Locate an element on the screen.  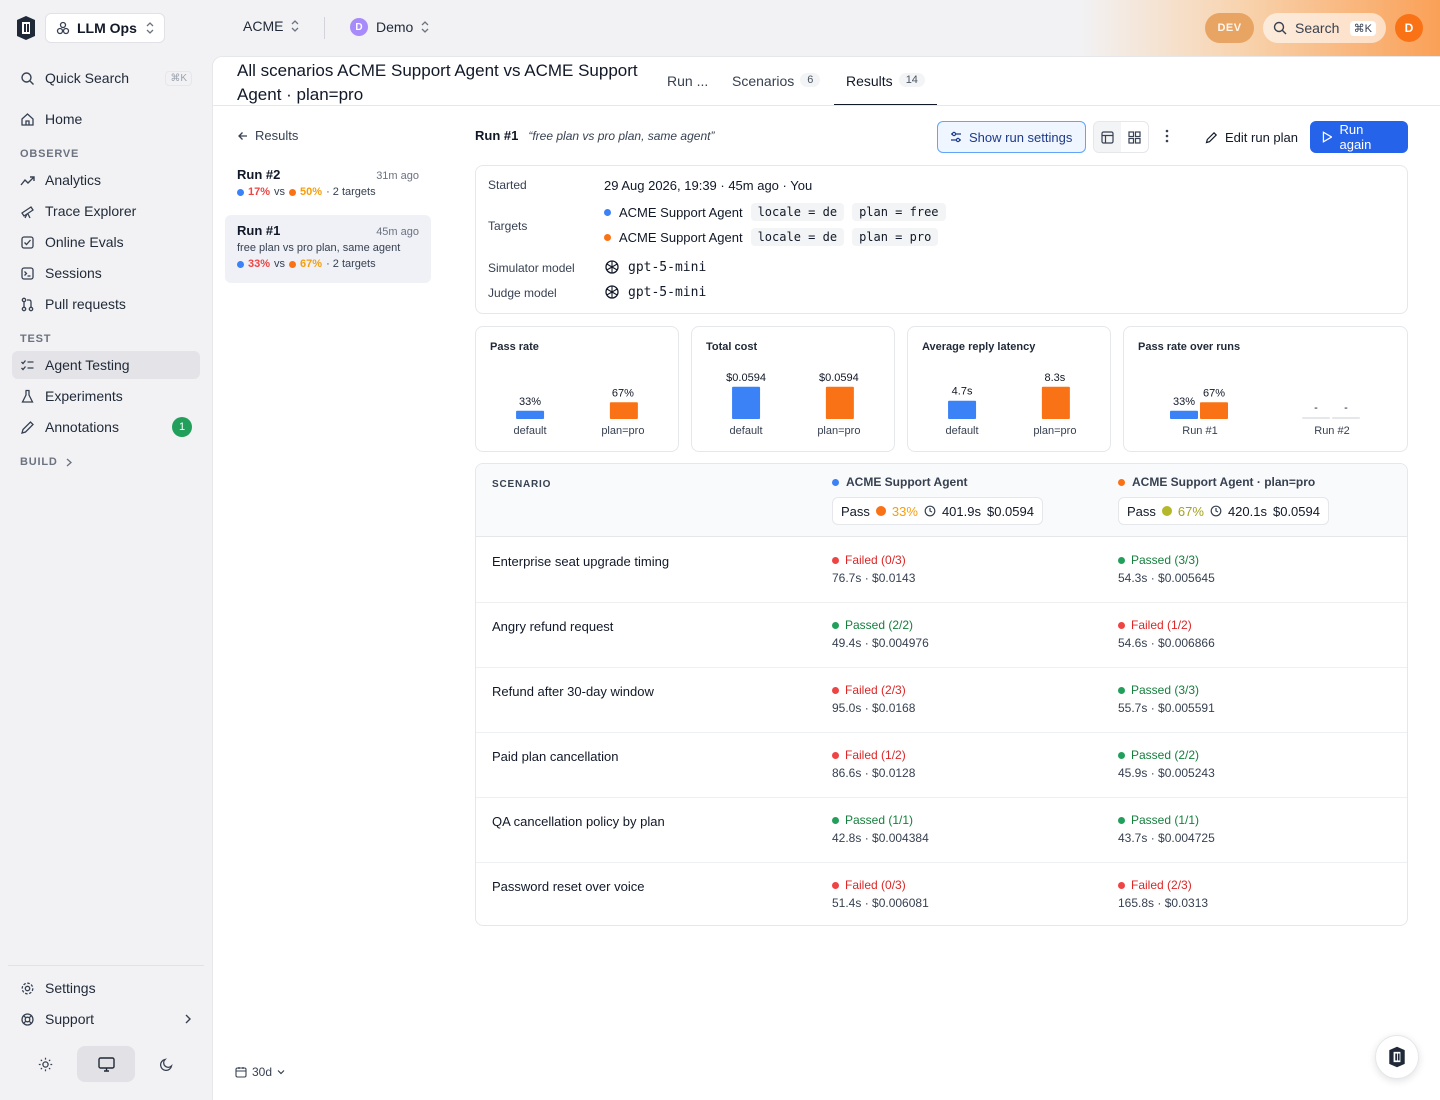
sidebar-item-annotations: Annotations 1 is located at coordinates (106, 427).